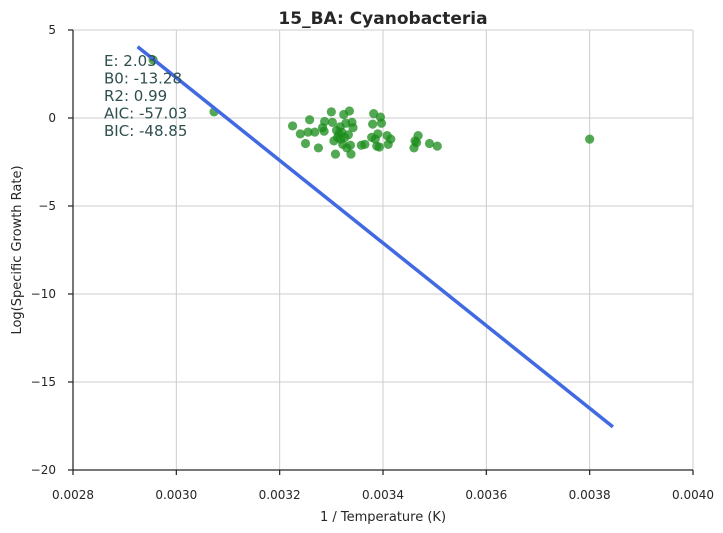 This screenshot has width=723, height=533. Describe the element at coordinates (130, 61) in the screenshot. I see `fit-annotation: E: 2.03` at that location.